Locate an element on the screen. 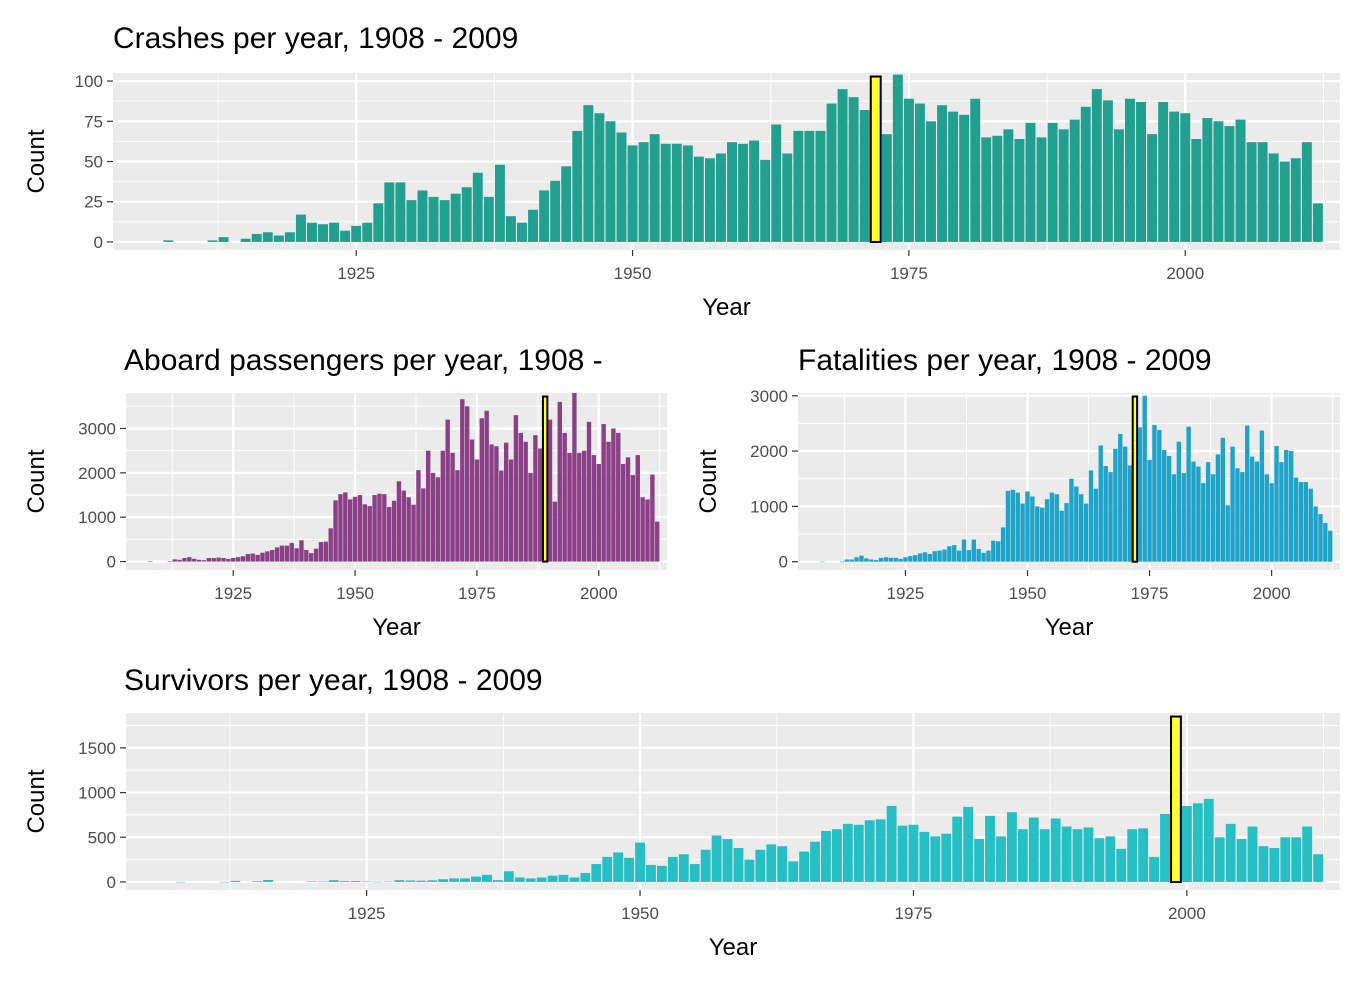 This screenshot has width=1368, height=1004. bar-1949 is located at coordinates (1022, 532).